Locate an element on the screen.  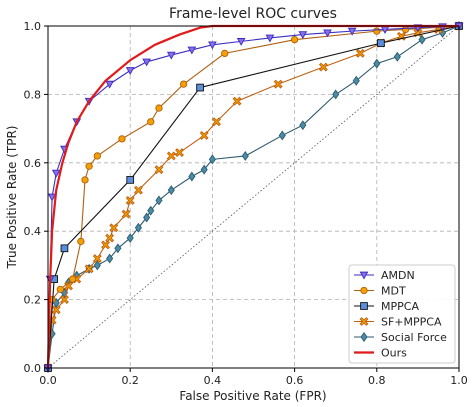
legend-label: SF+MPPCA is located at coordinates (411, 322).